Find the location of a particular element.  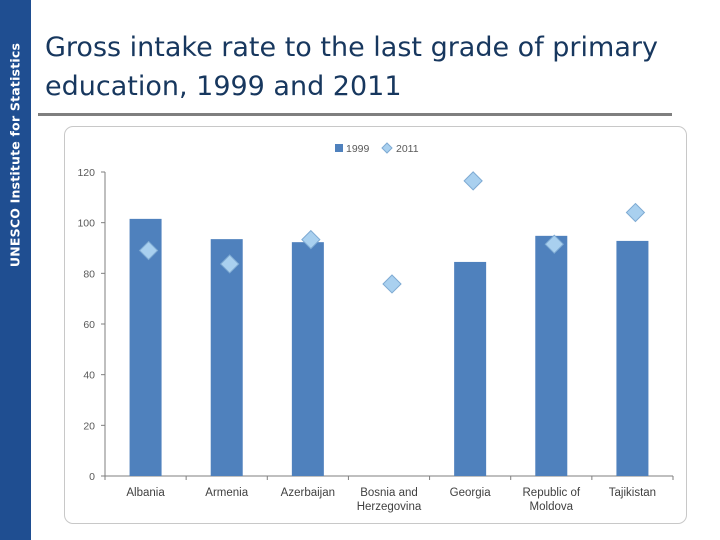

x-tick-label: Moldova is located at coordinates (552, 507).